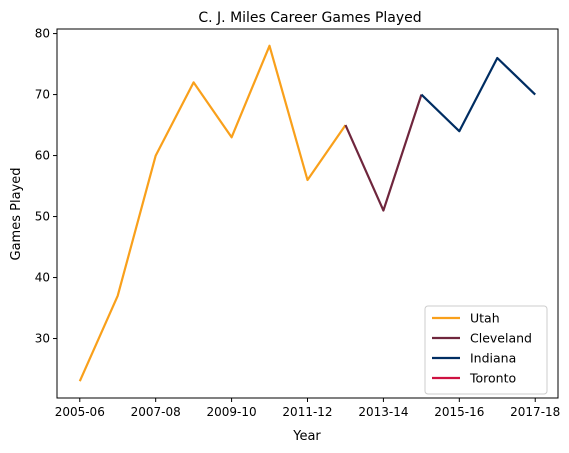  I want to click on legend-label-cleveland: Cleveland, so click(501, 338).